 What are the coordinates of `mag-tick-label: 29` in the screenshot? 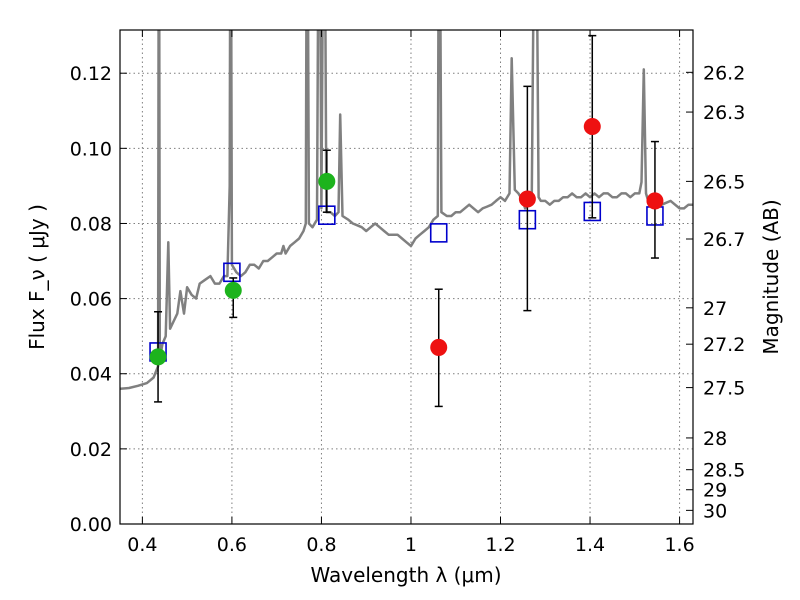 It's located at (715, 491).